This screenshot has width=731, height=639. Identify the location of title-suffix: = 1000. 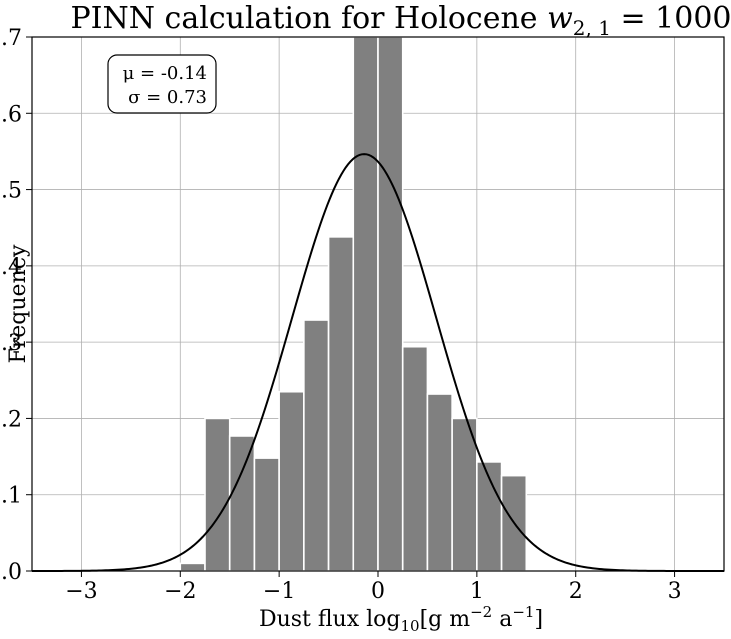
(671, 18).